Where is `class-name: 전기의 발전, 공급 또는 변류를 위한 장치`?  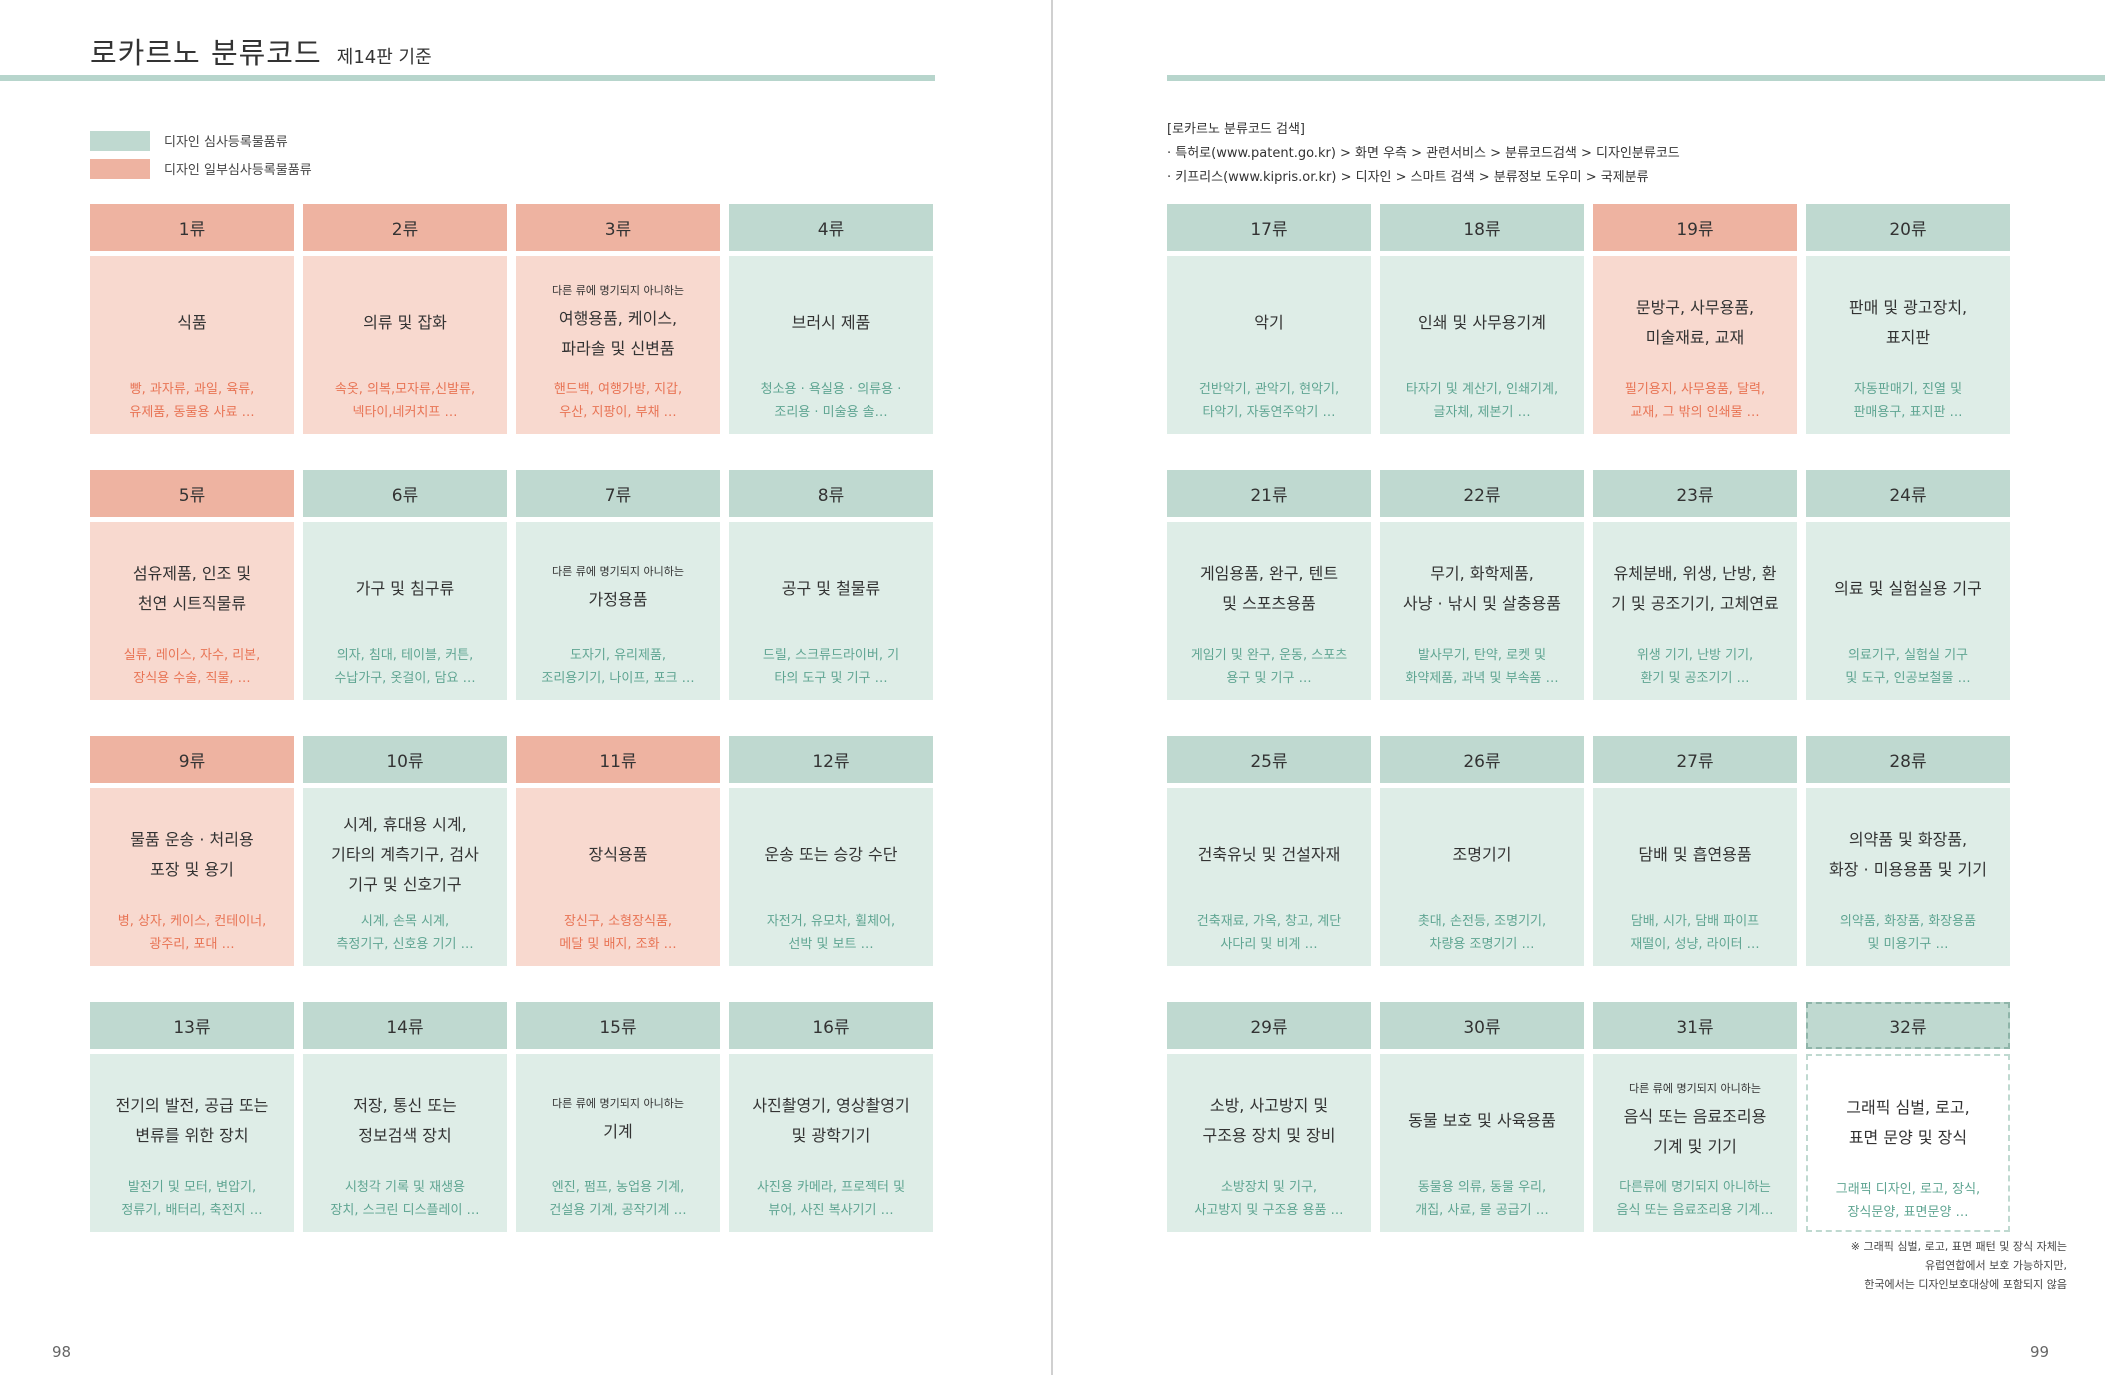
class-name: 전기의 발전, 공급 또는 변류를 위한 장치 is located at coordinates (192, 1120).